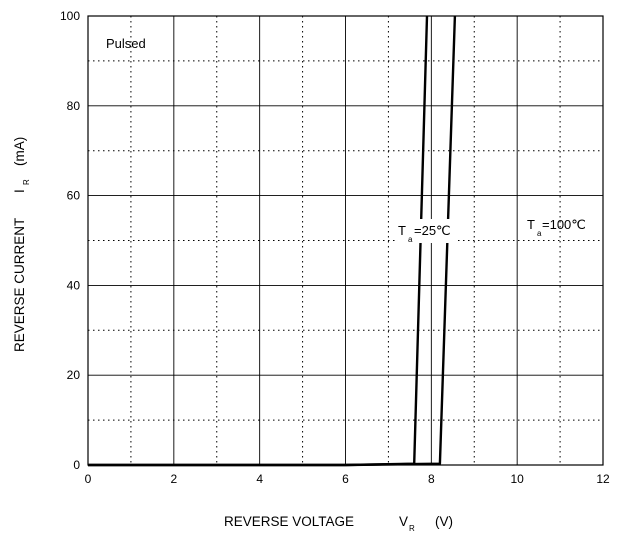 The height and width of the screenshot is (536, 621). Describe the element at coordinates (564, 224) in the screenshot. I see `ta100-value: =100℃` at that location.